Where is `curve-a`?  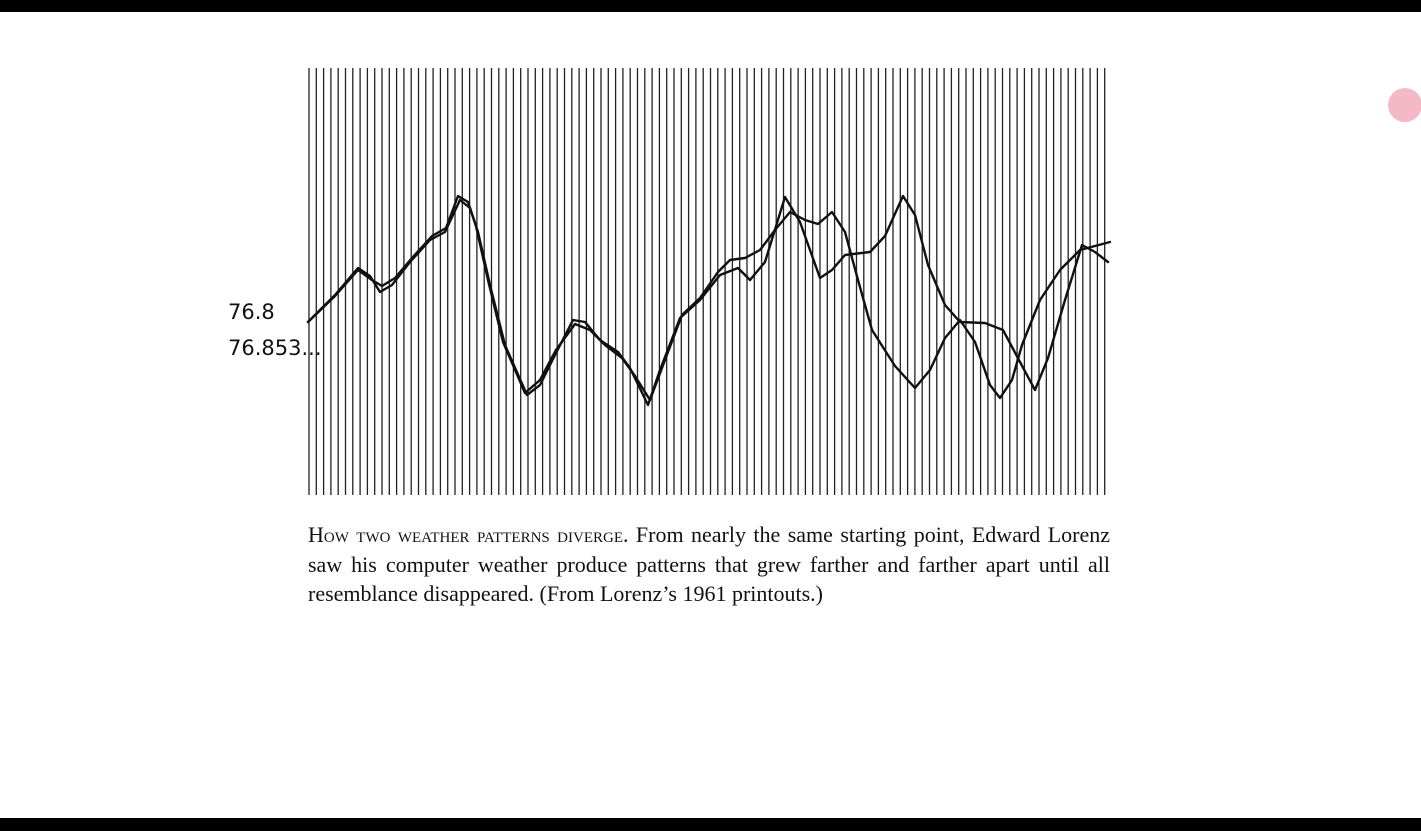 curve-a is located at coordinates (708, 300).